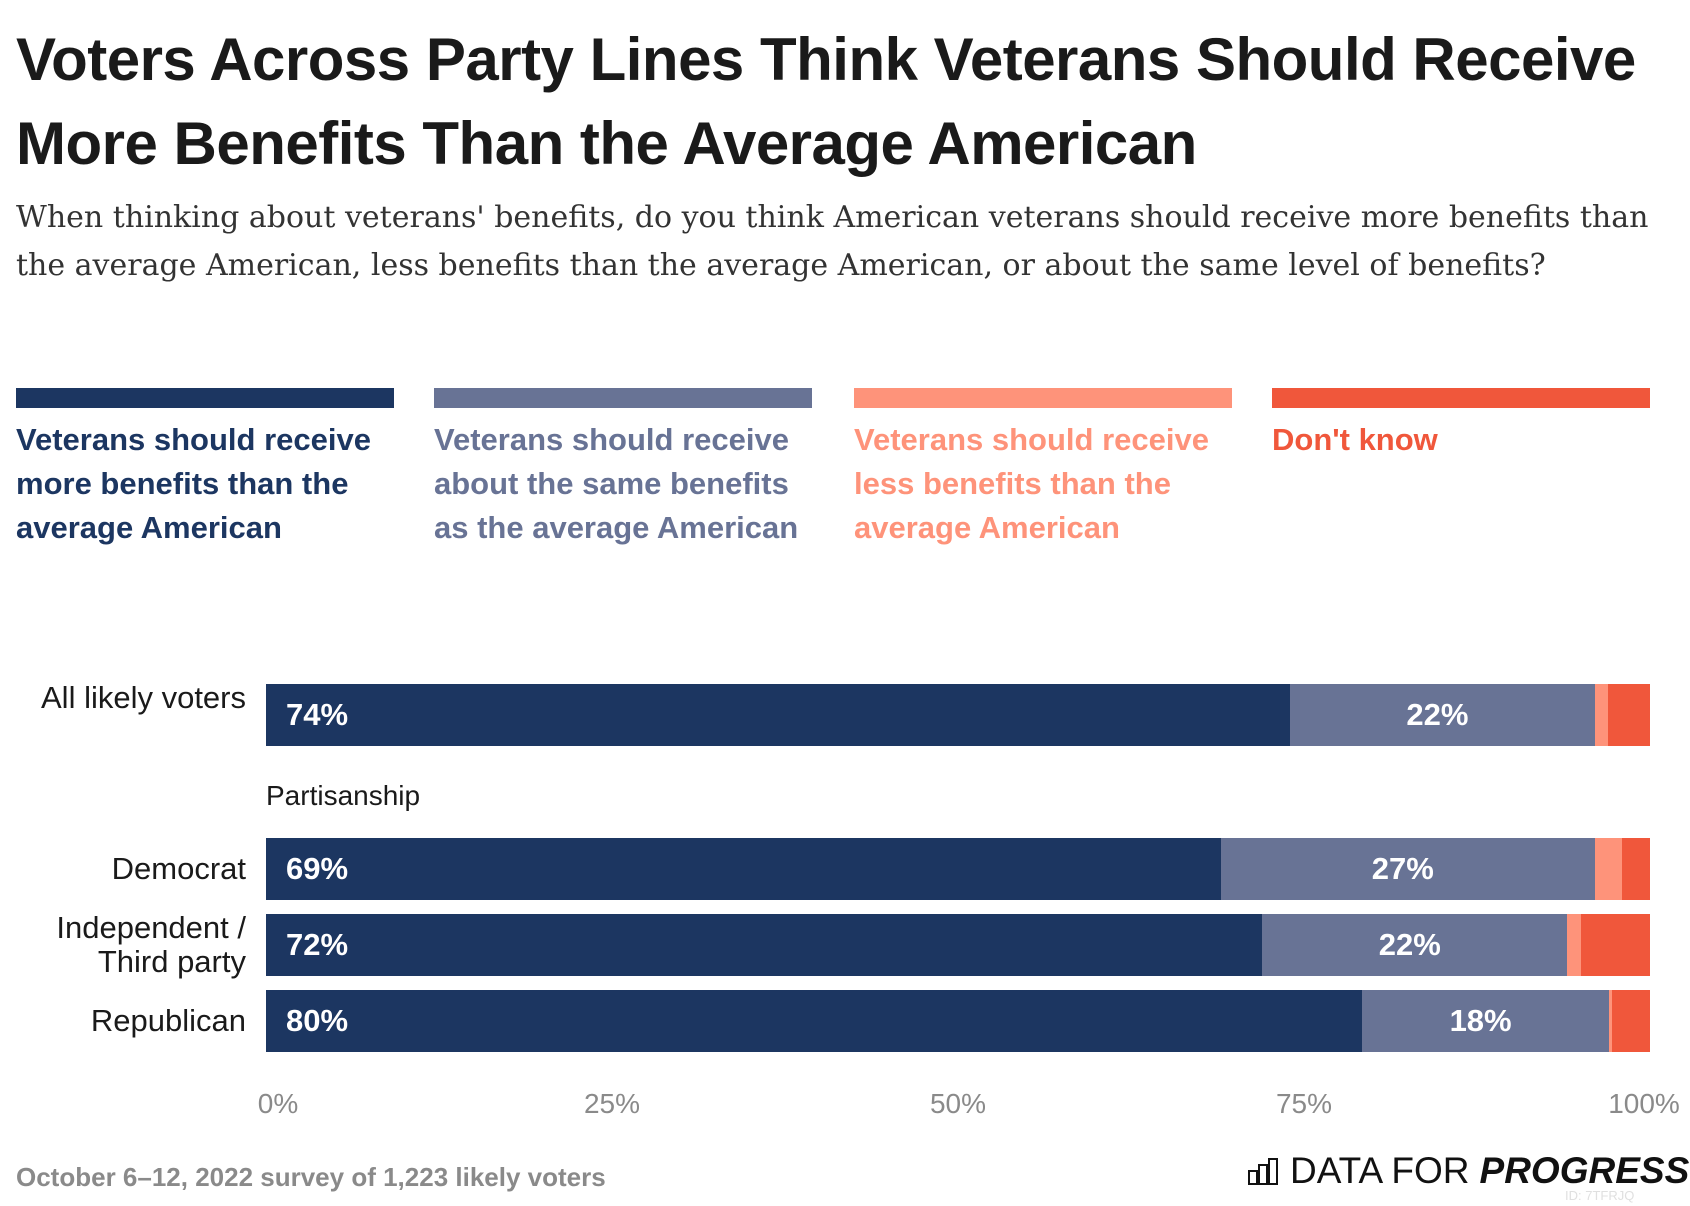  Describe the element at coordinates (317, 868) in the screenshot. I see `data-label: 69%` at that location.